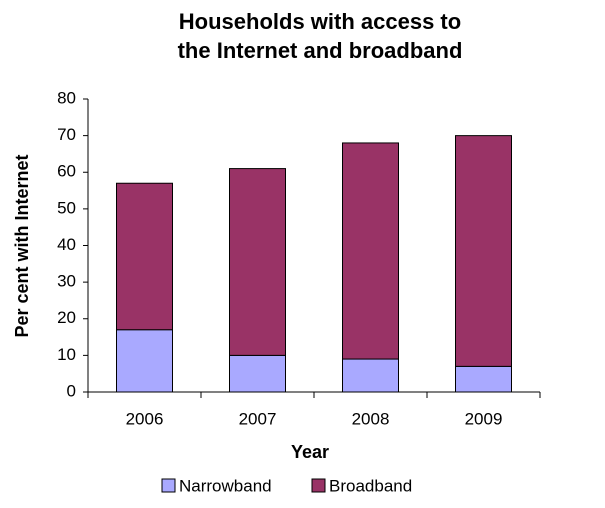 The width and height of the screenshot is (605, 508). What do you see at coordinates (66, 134) in the screenshot?
I see `y-tick-label: 70` at bounding box center [66, 134].